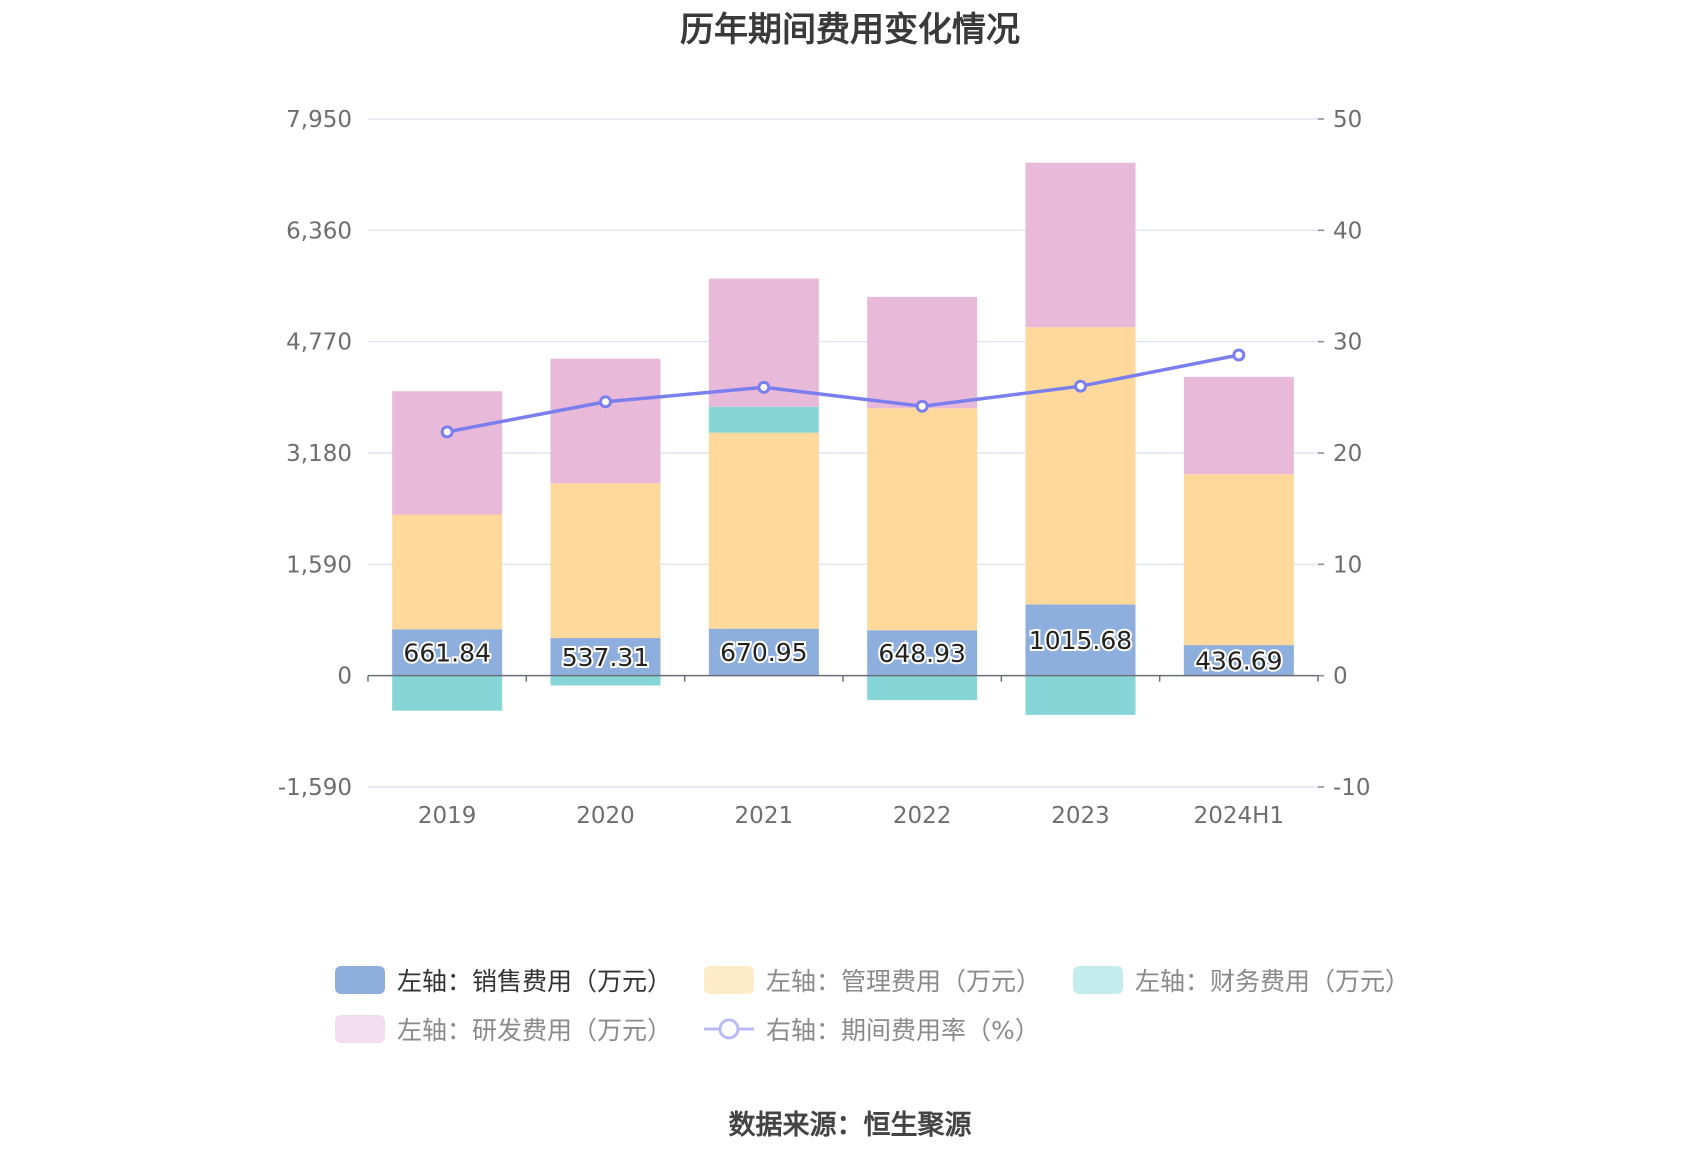  Describe the element at coordinates (1352, 788) in the screenshot. I see `right-axis-tick-label: -10` at that location.